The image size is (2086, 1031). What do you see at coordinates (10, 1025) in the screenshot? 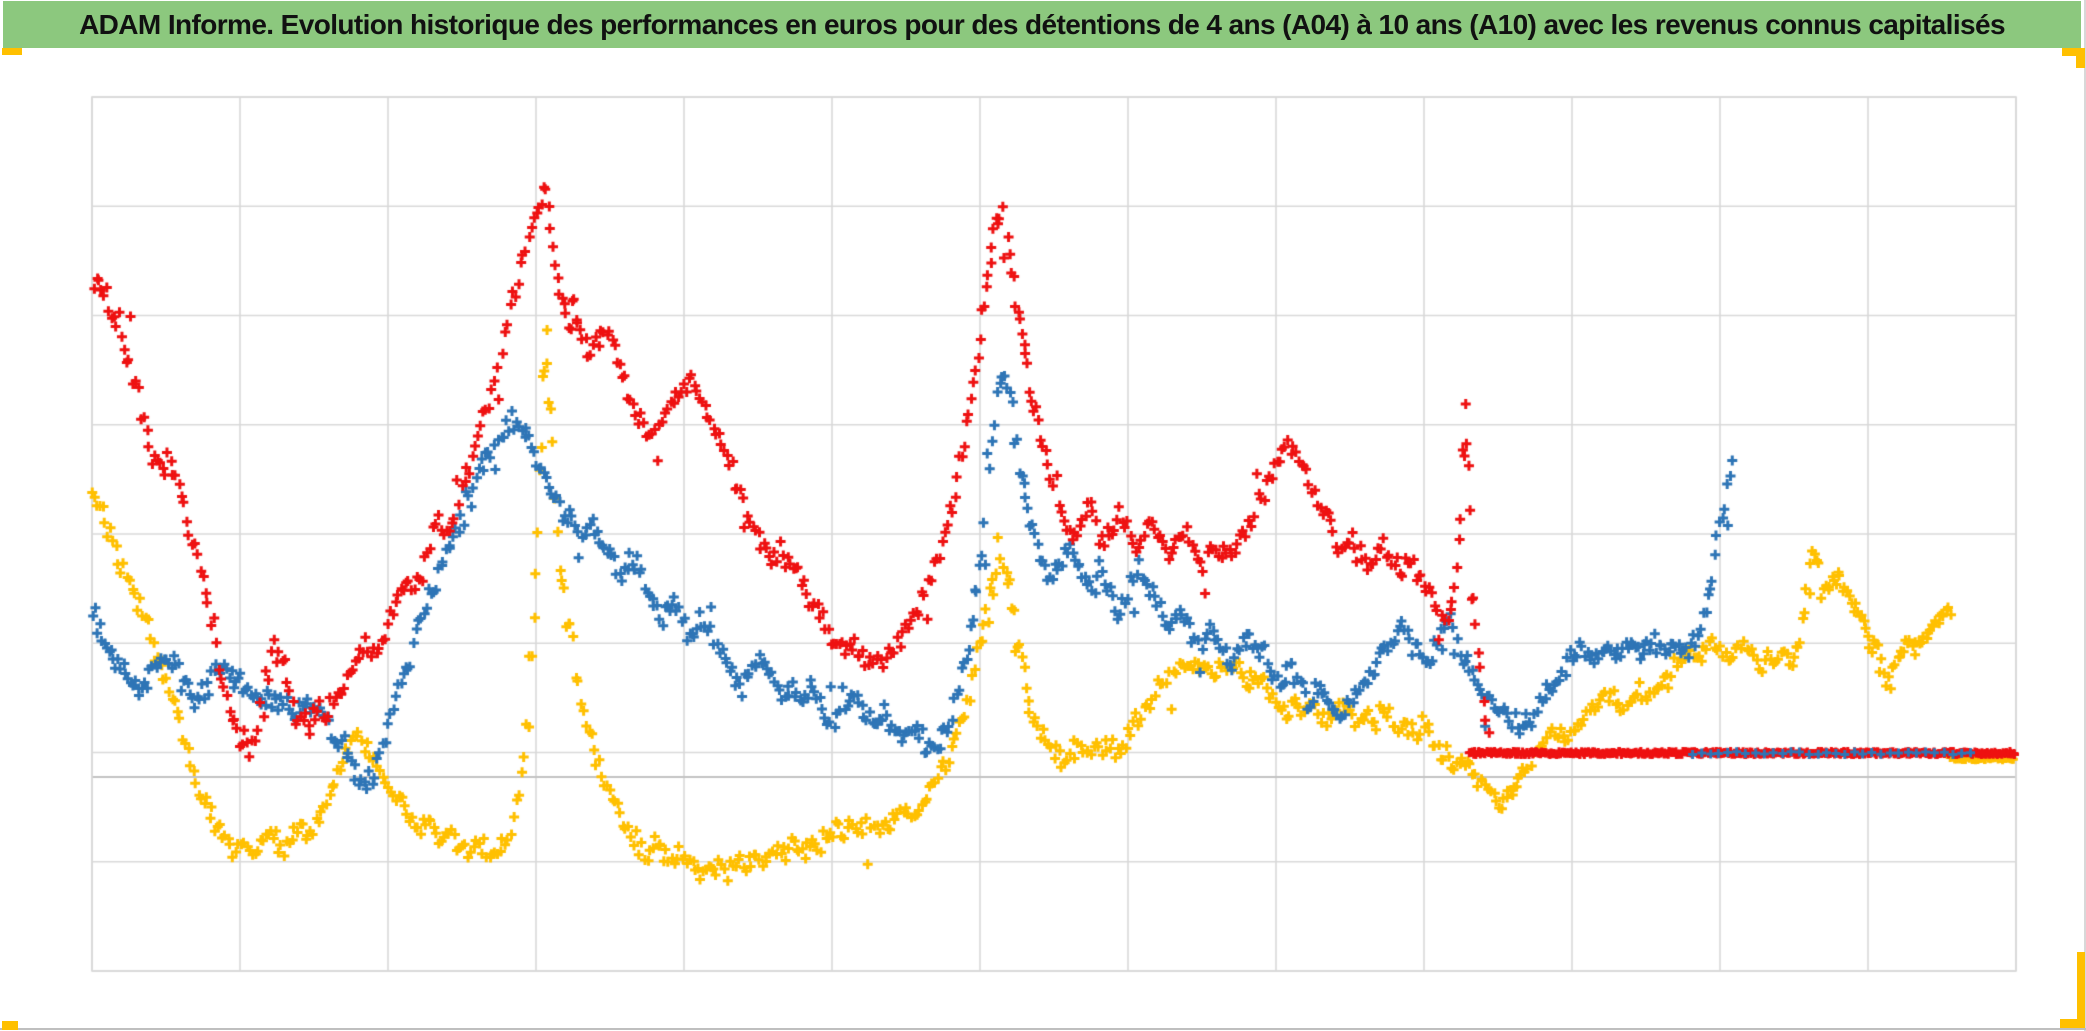
I see `accent-bottom-left-bar` at bounding box center [10, 1025].